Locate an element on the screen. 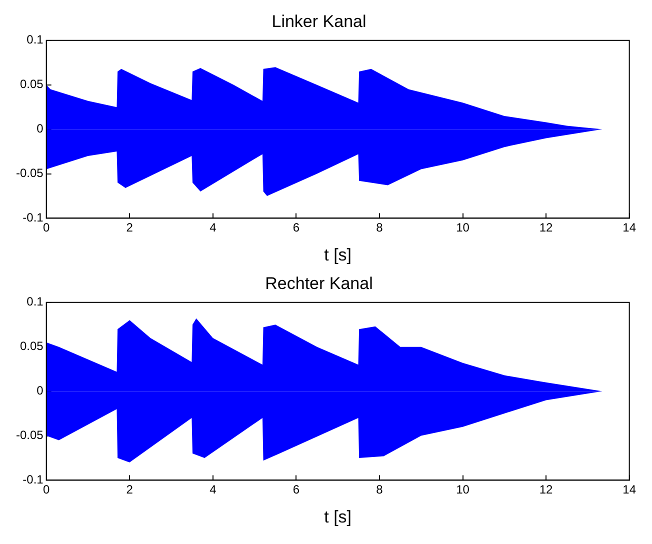 Image resolution: width=652 pixels, height=544 pixels. chart-title: Linker Kanal is located at coordinates (319, 21).